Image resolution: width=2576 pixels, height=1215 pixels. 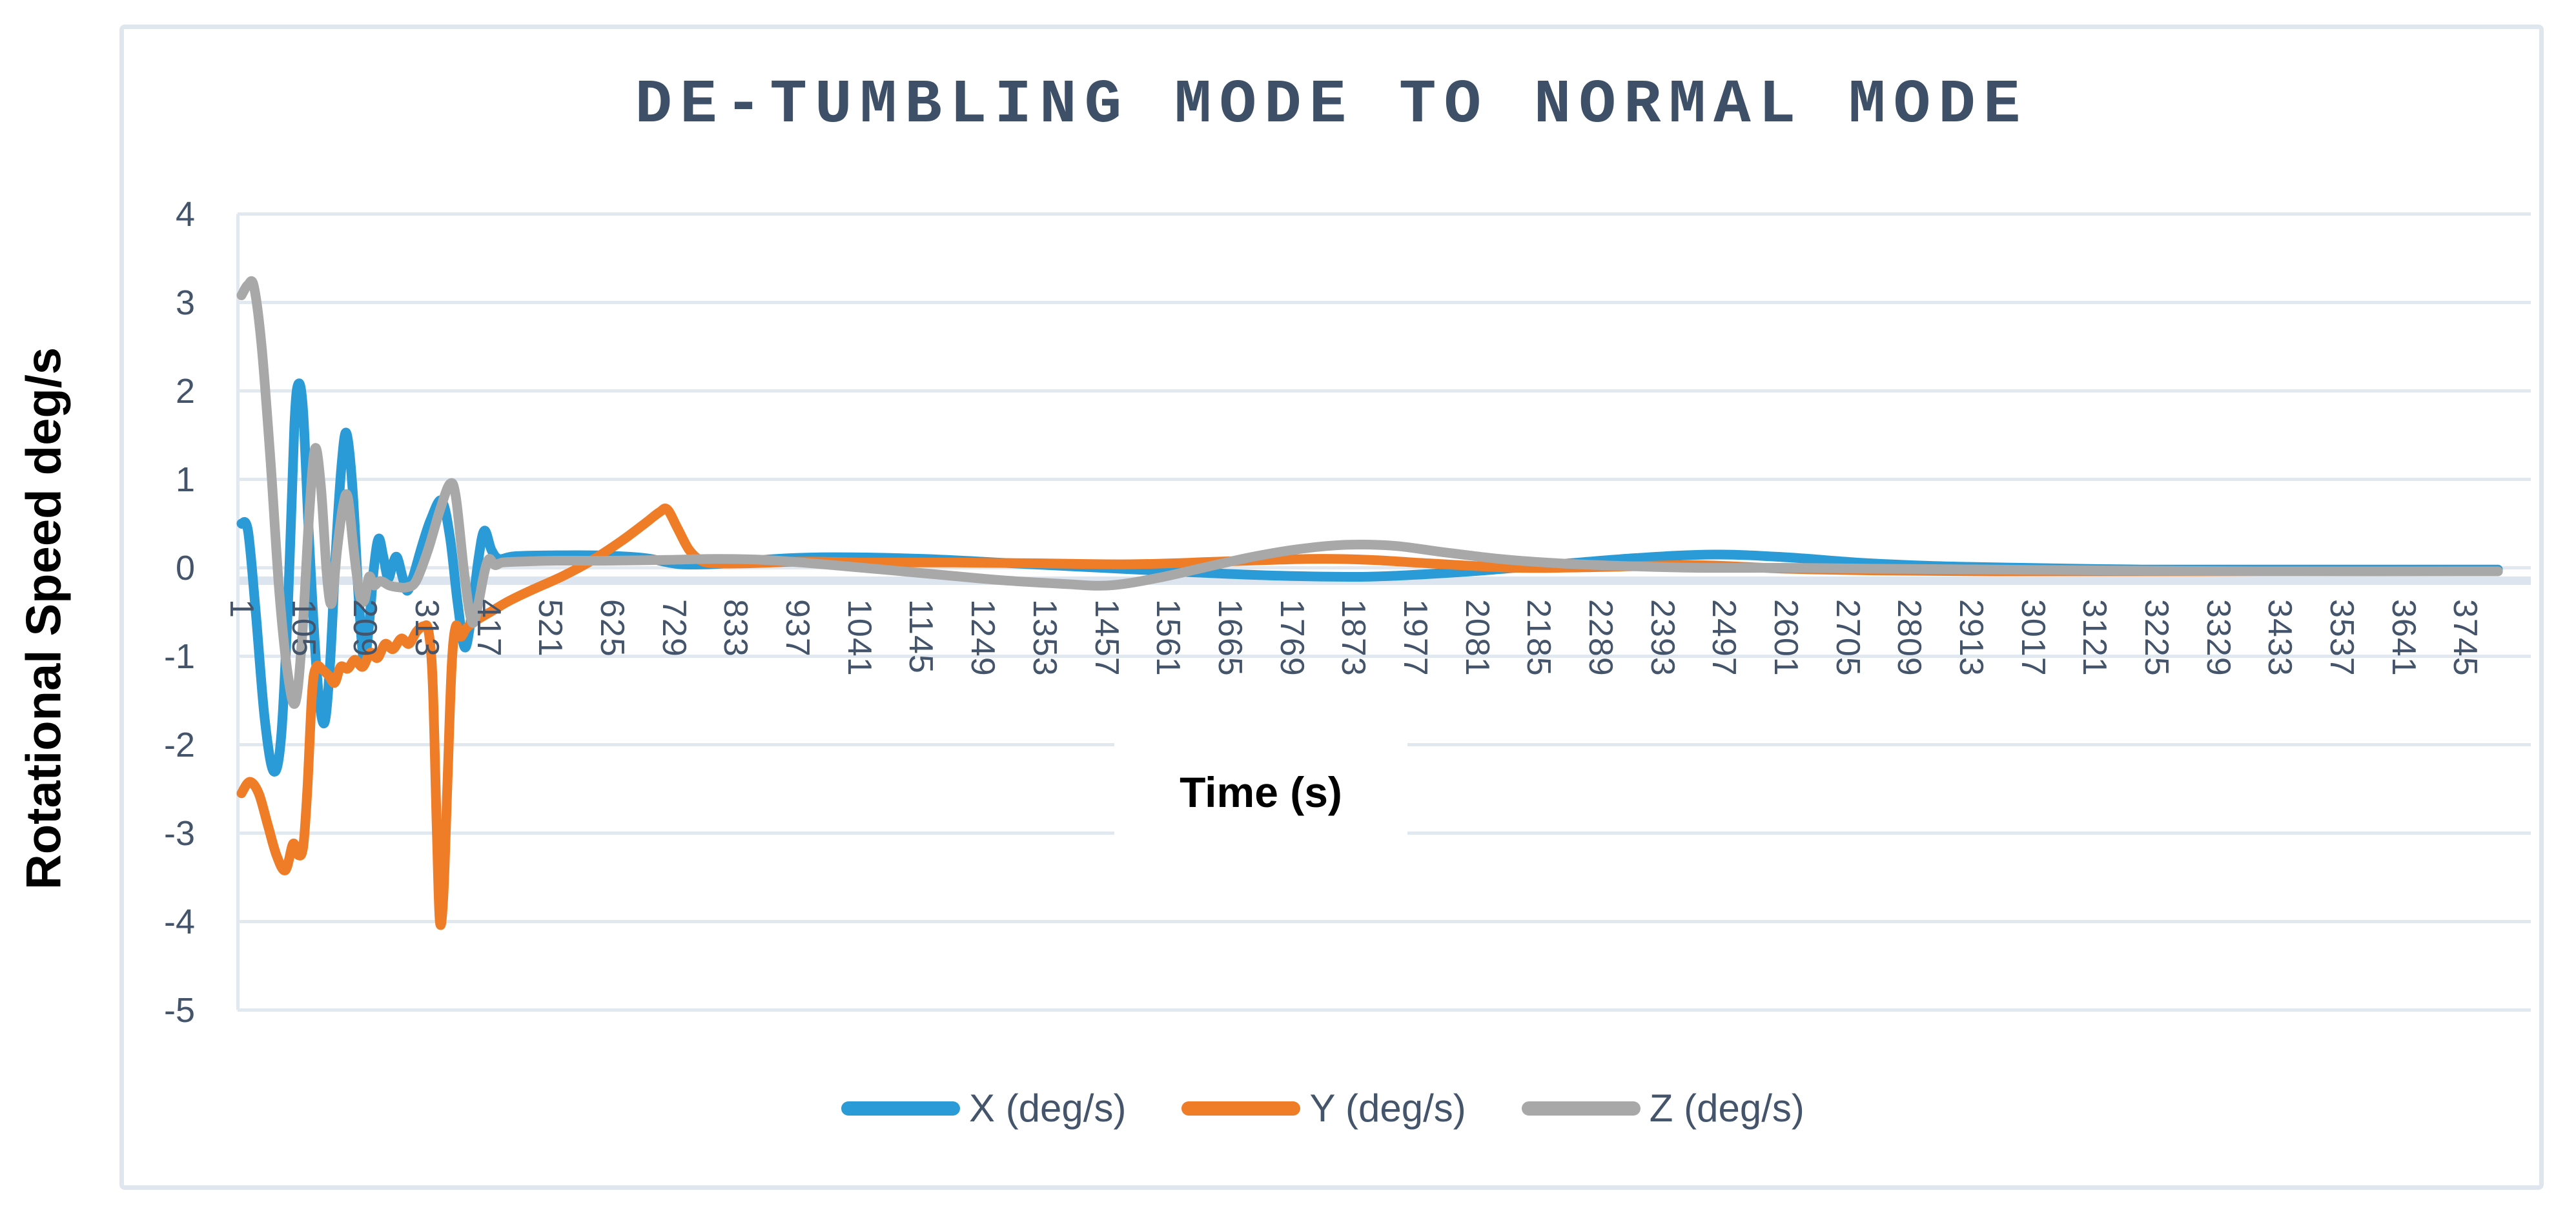 What do you see at coordinates (179, 833) in the screenshot?
I see `y-tick-label: -3` at bounding box center [179, 833].